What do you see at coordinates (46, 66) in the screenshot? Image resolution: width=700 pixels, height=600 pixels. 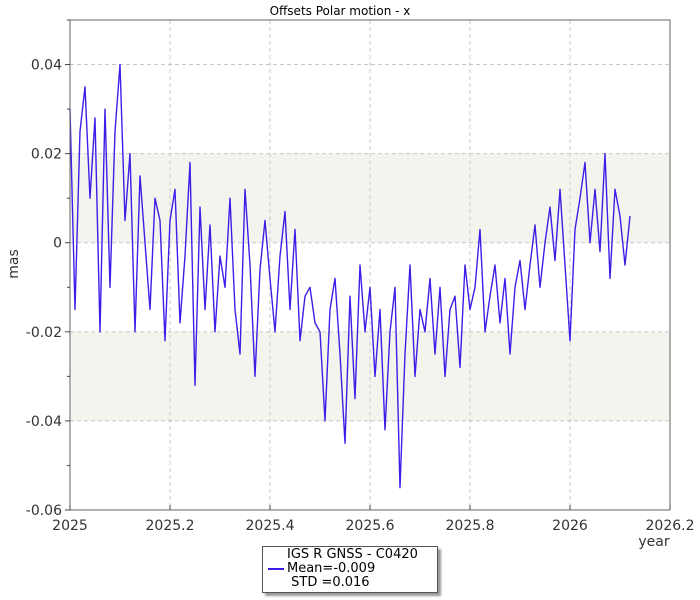 I see `y-tick-label: 0.04` at bounding box center [46, 66].